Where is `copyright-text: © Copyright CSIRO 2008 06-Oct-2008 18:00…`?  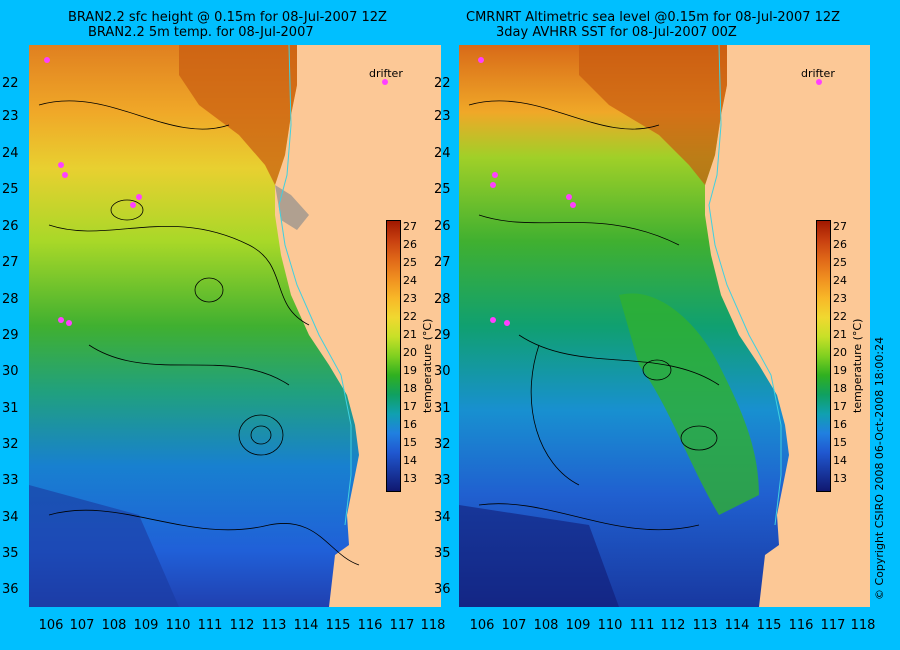 copyright-text: © Copyright CSIRO 2008 06-Oct-2008 18:00… is located at coordinates (879, 468).